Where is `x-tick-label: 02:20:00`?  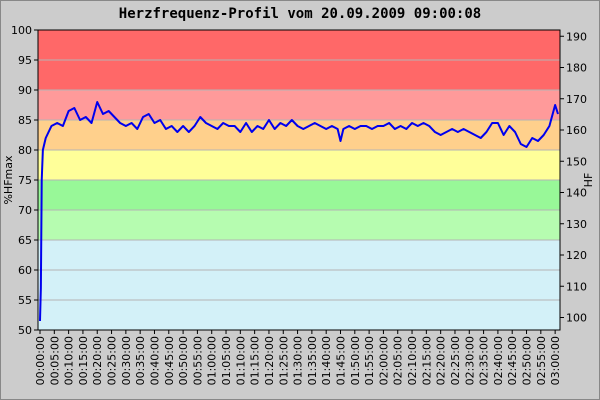
x-tick-label: 02:20:00 is located at coordinates (441, 360).